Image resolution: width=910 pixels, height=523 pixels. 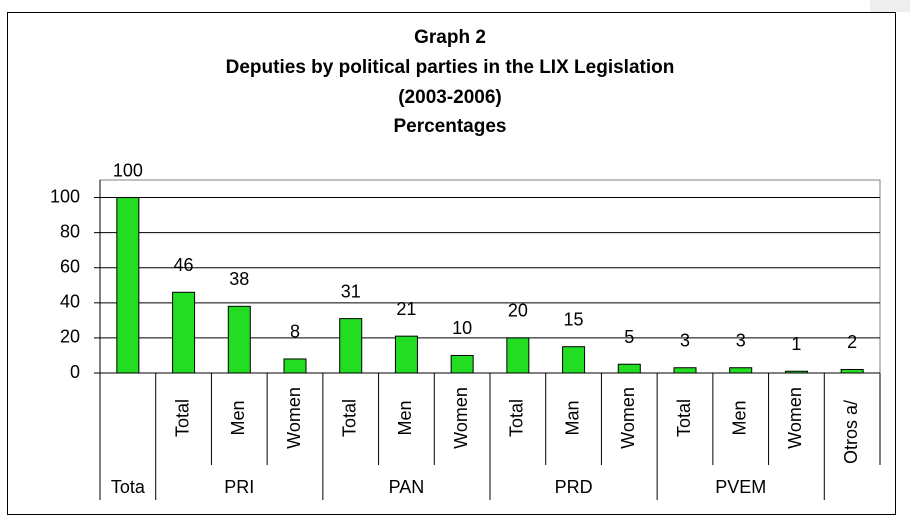 What do you see at coordinates (796, 344) in the screenshot?
I see `data-label: 1` at bounding box center [796, 344].